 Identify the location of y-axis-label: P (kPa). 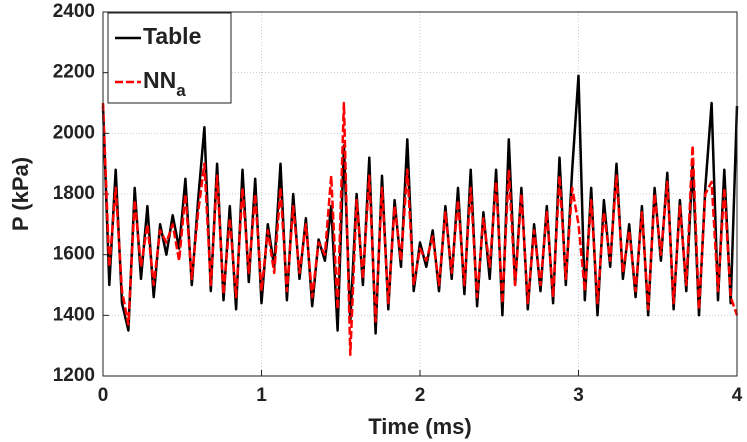
(20, 194).